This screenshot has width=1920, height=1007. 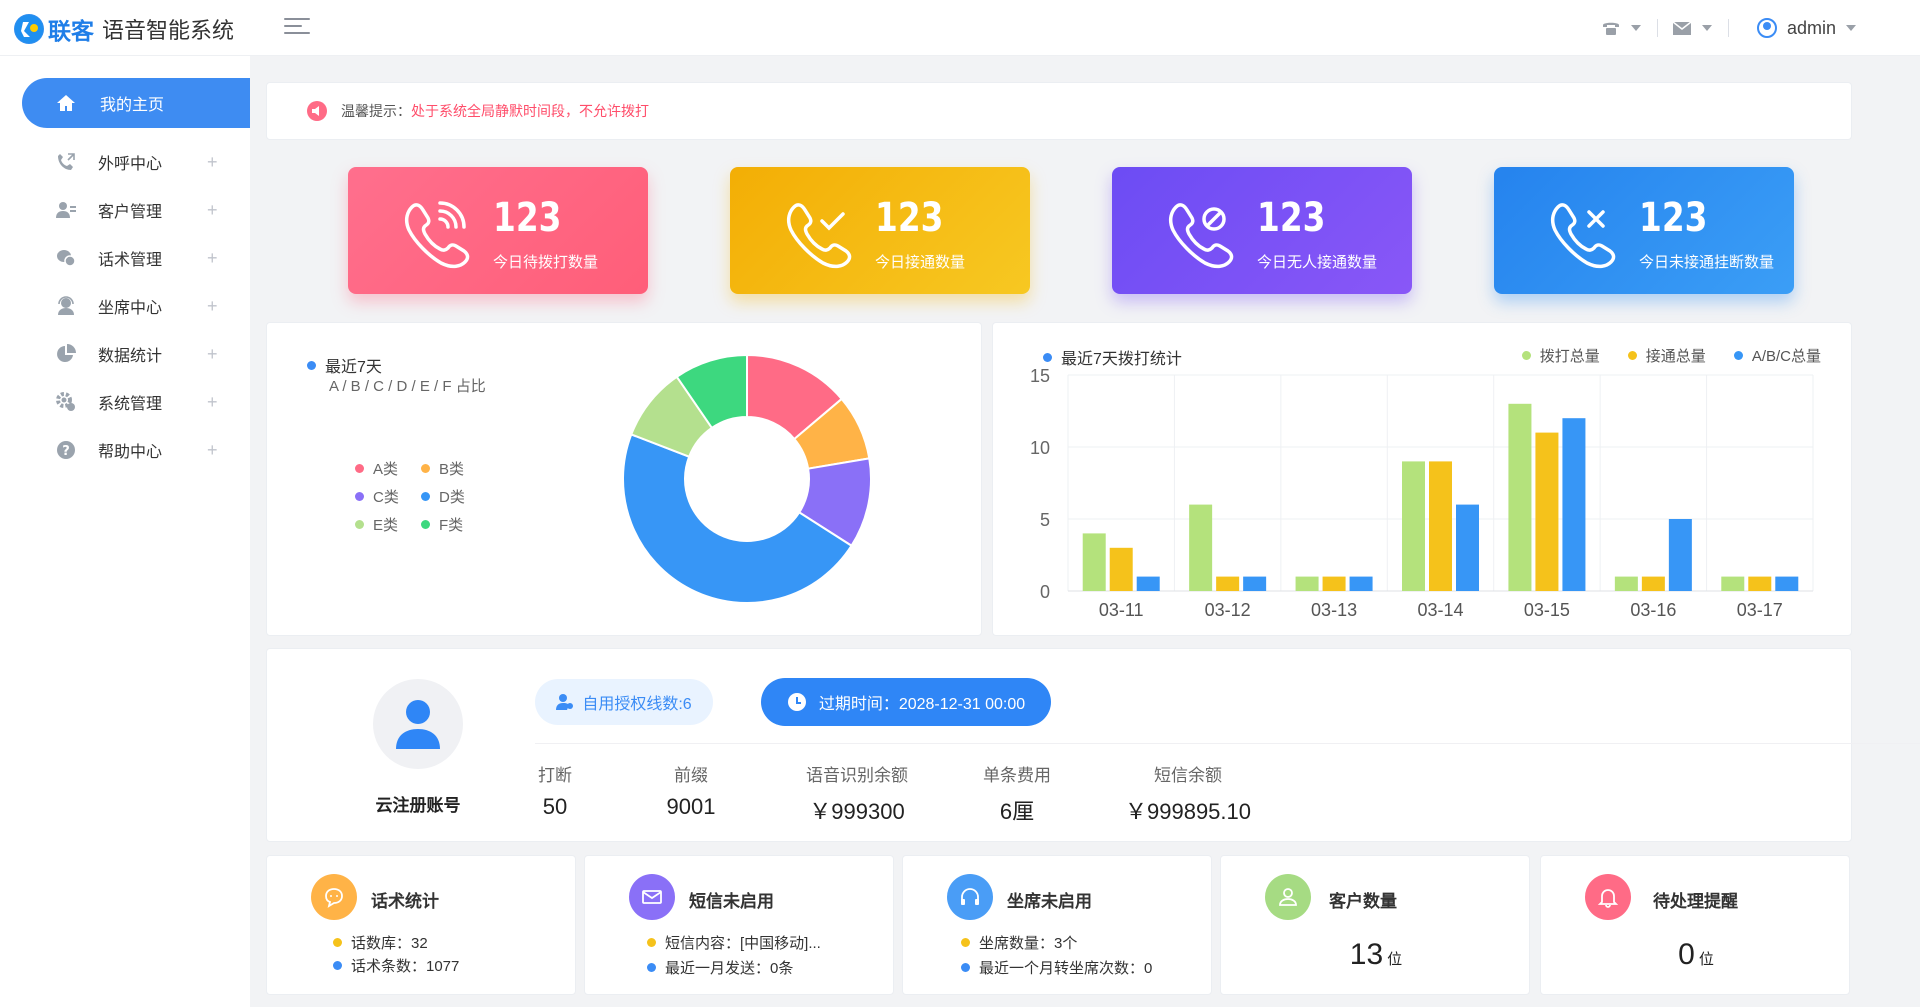 I want to click on x-tick-label: 03-13, so click(x=1334, y=610).